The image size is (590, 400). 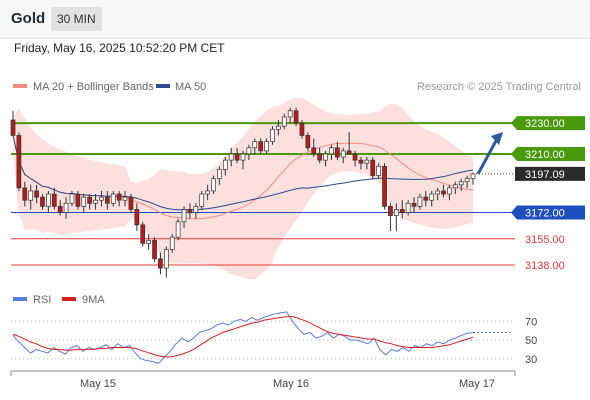 I want to click on last-price-label: 3197.09, so click(x=545, y=175).